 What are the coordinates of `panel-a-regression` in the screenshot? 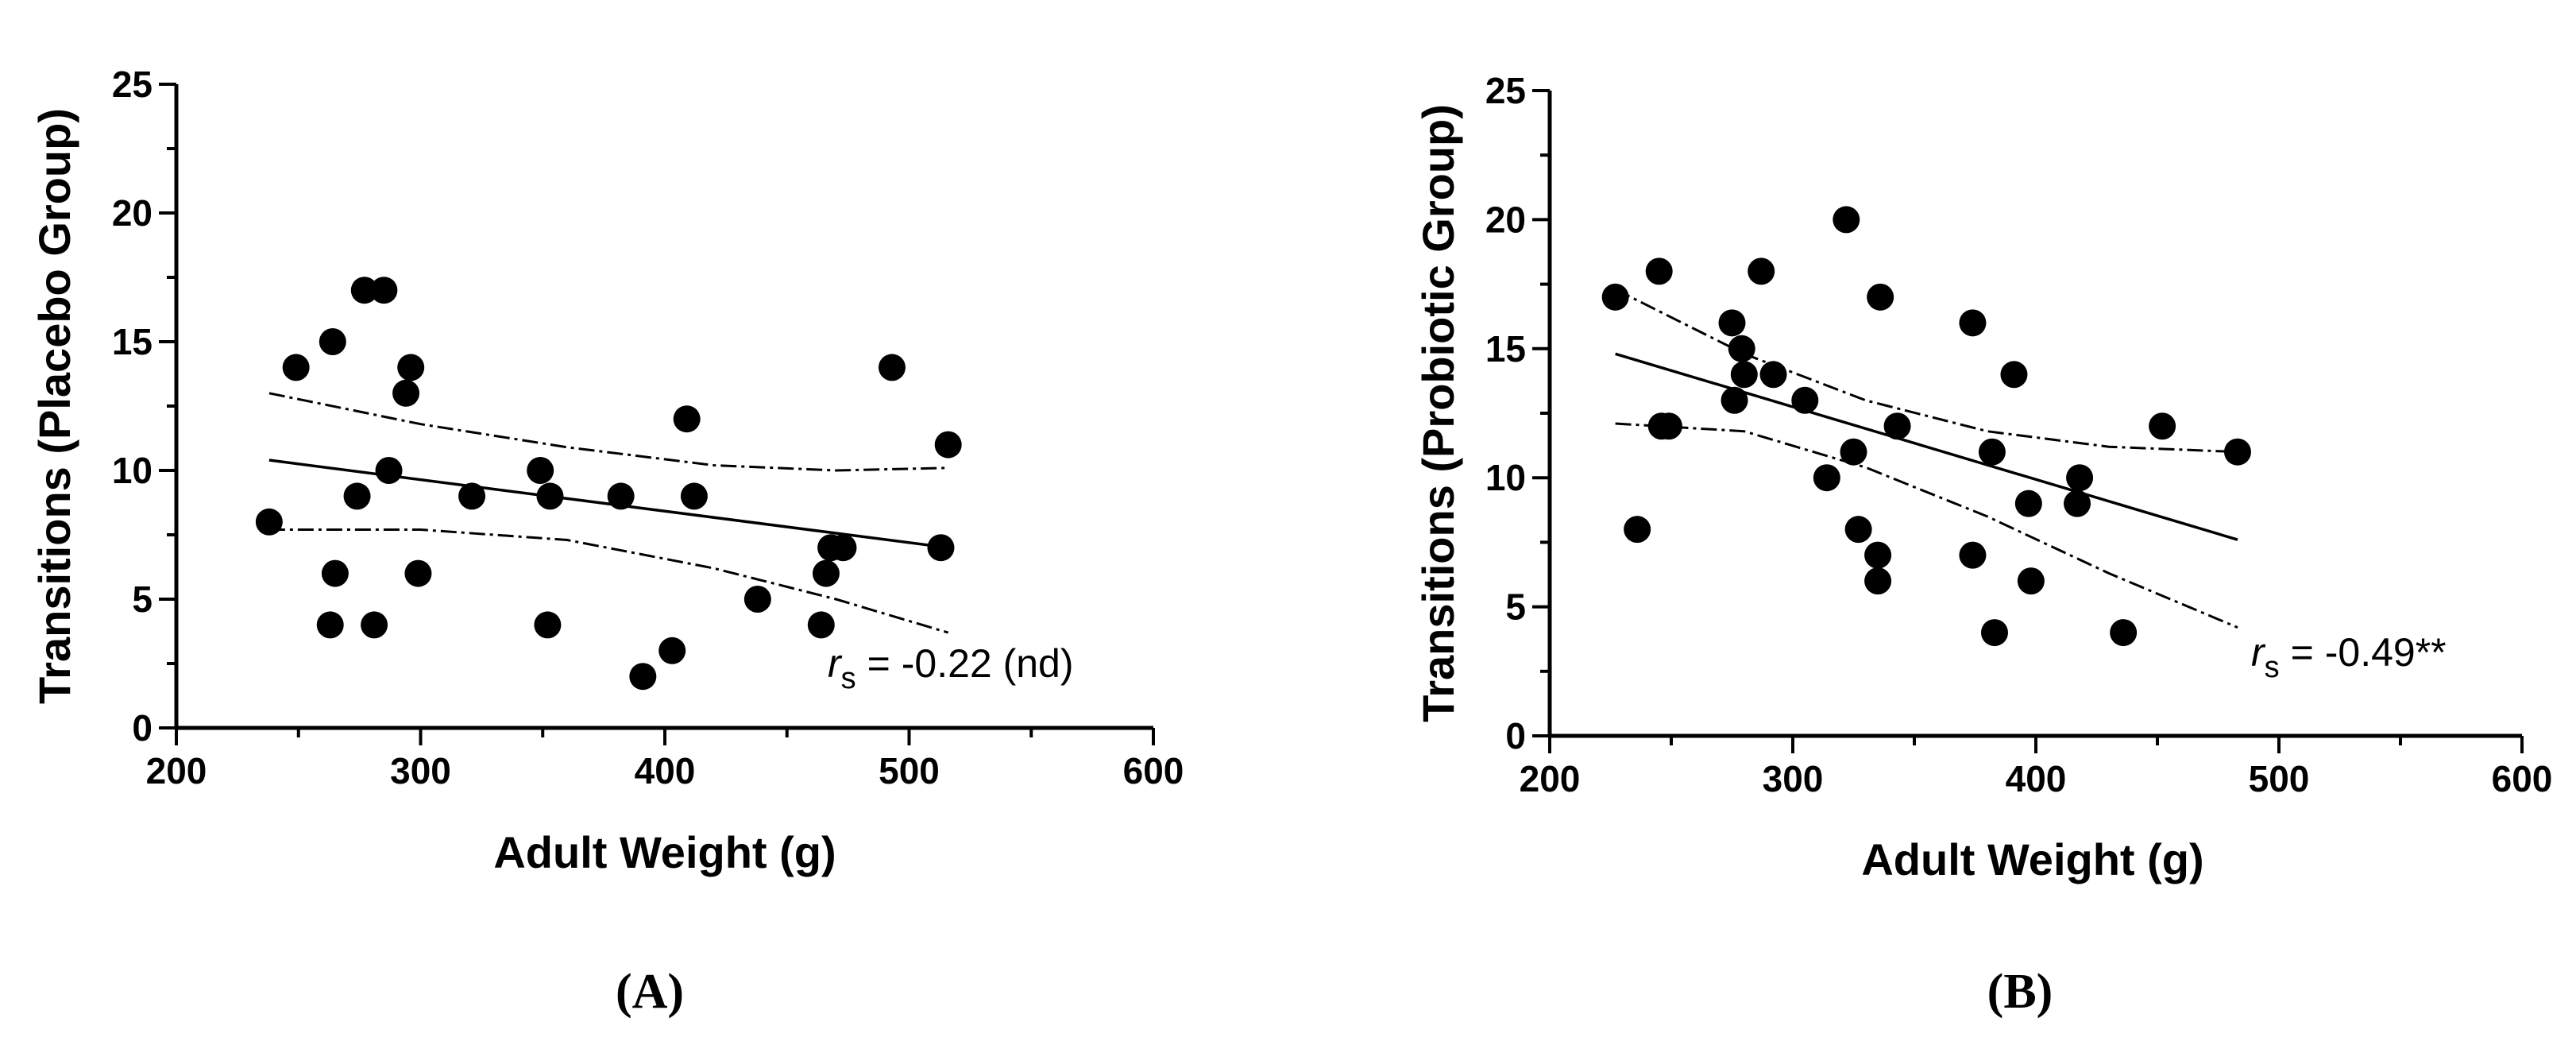 It's located at (608, 504).